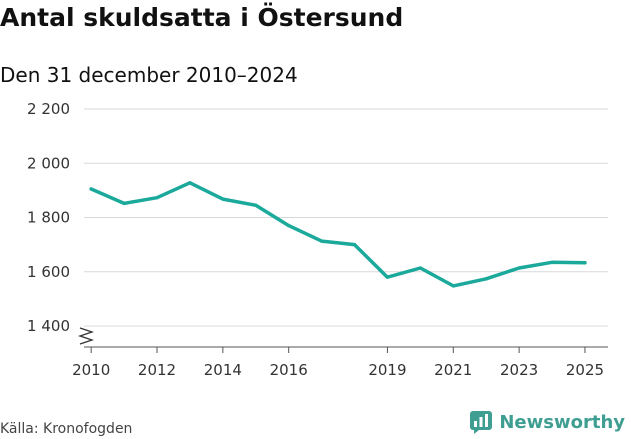  I want to click on source-note: Källa: Kronofogden, so click(66, 429).